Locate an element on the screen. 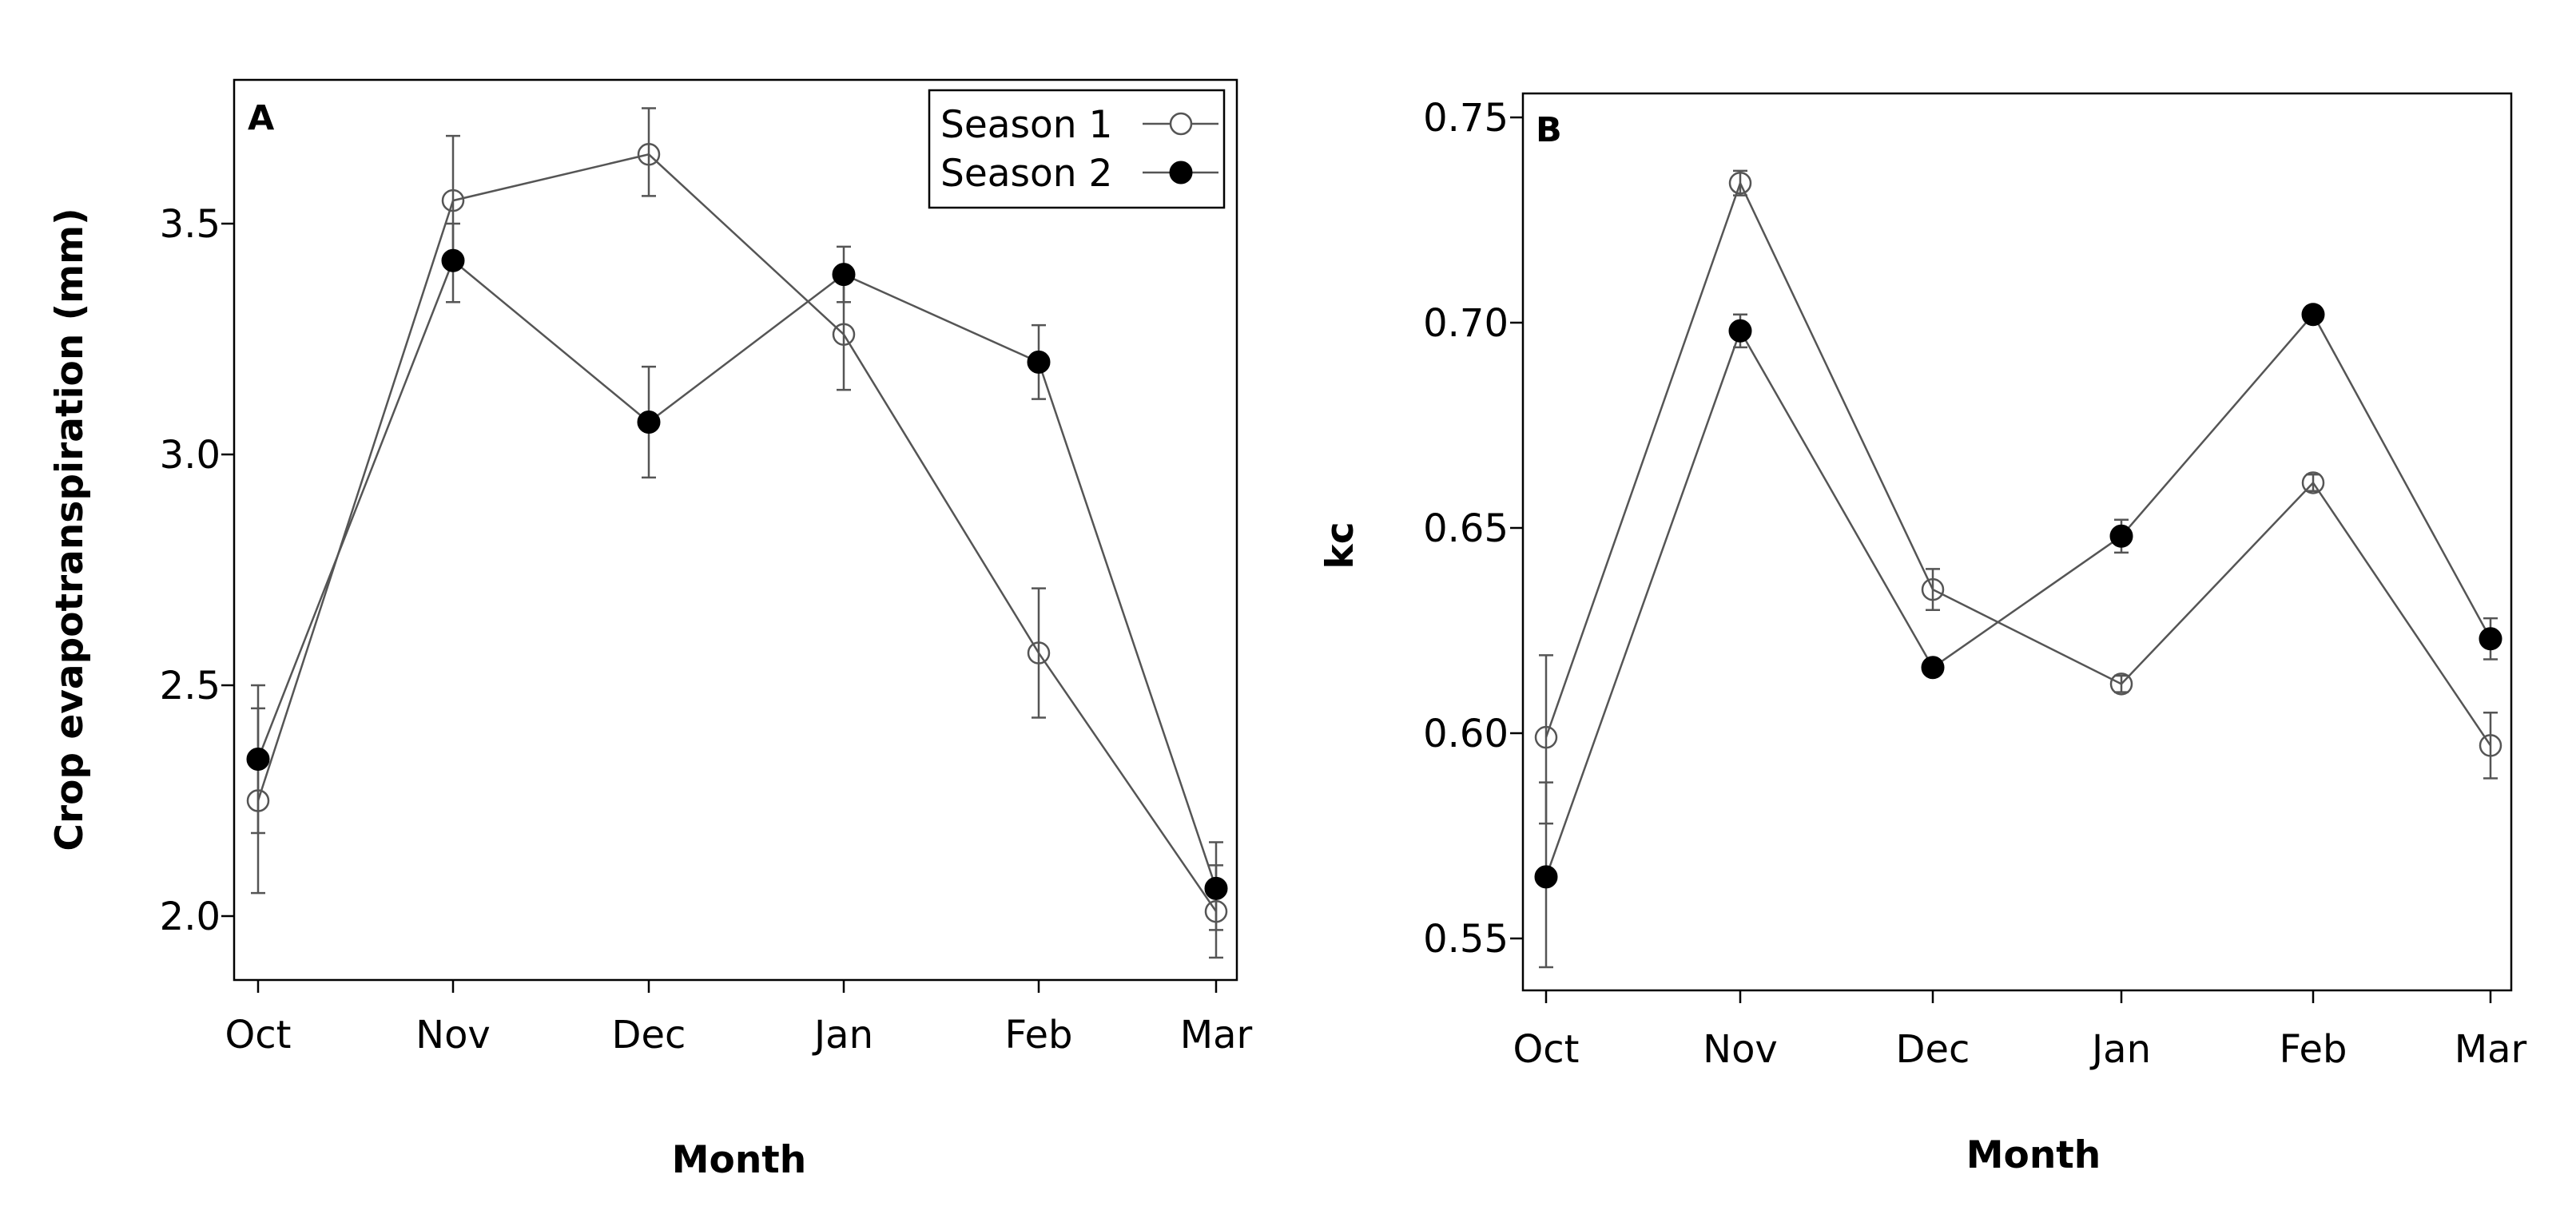 This screenshot has width=2576, height=1218. legend-label-season-2: Season 2 is located at coordinates (1026, 174).